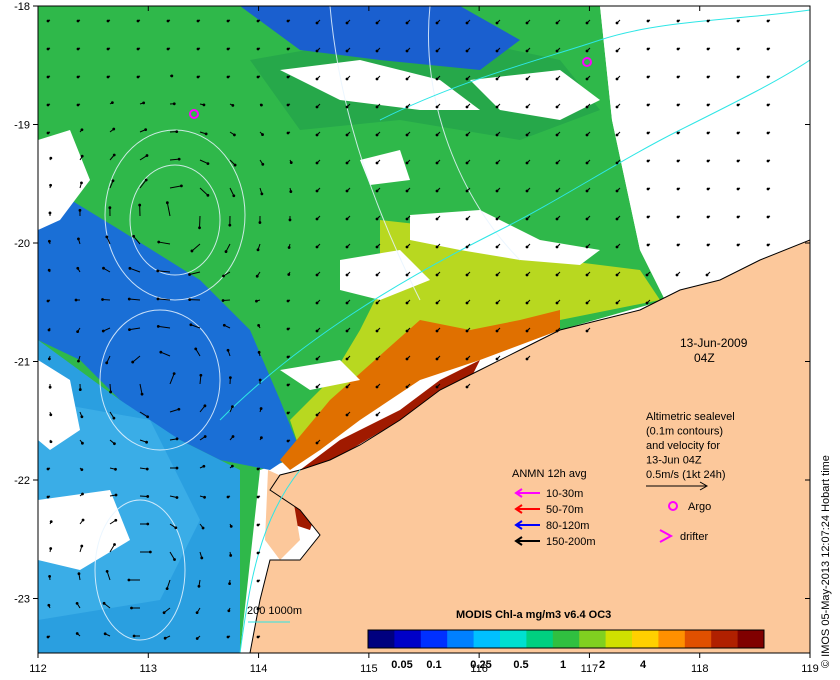 Image resolution: width=840 pixels, height=680 pixels. I want to click on colorbar, so click(566, 639).